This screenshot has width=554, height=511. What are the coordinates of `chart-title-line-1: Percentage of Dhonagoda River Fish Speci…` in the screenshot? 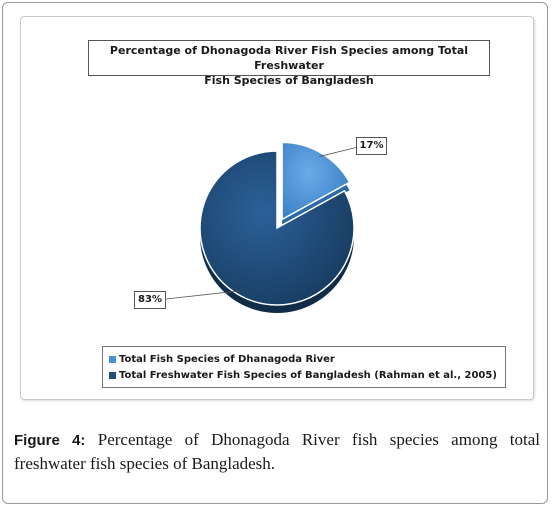 It's located at (289, 58).